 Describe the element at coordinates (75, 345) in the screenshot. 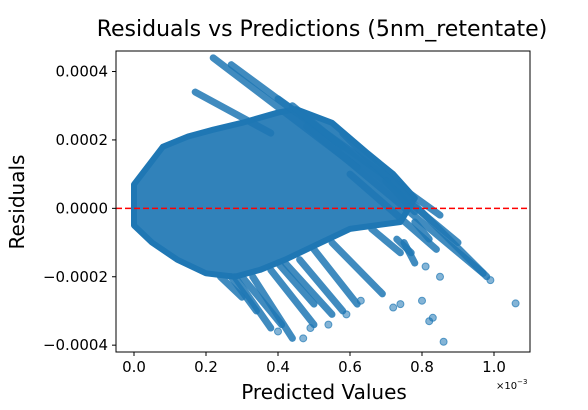

I see `y-tick-label: −0.0004` at that location.